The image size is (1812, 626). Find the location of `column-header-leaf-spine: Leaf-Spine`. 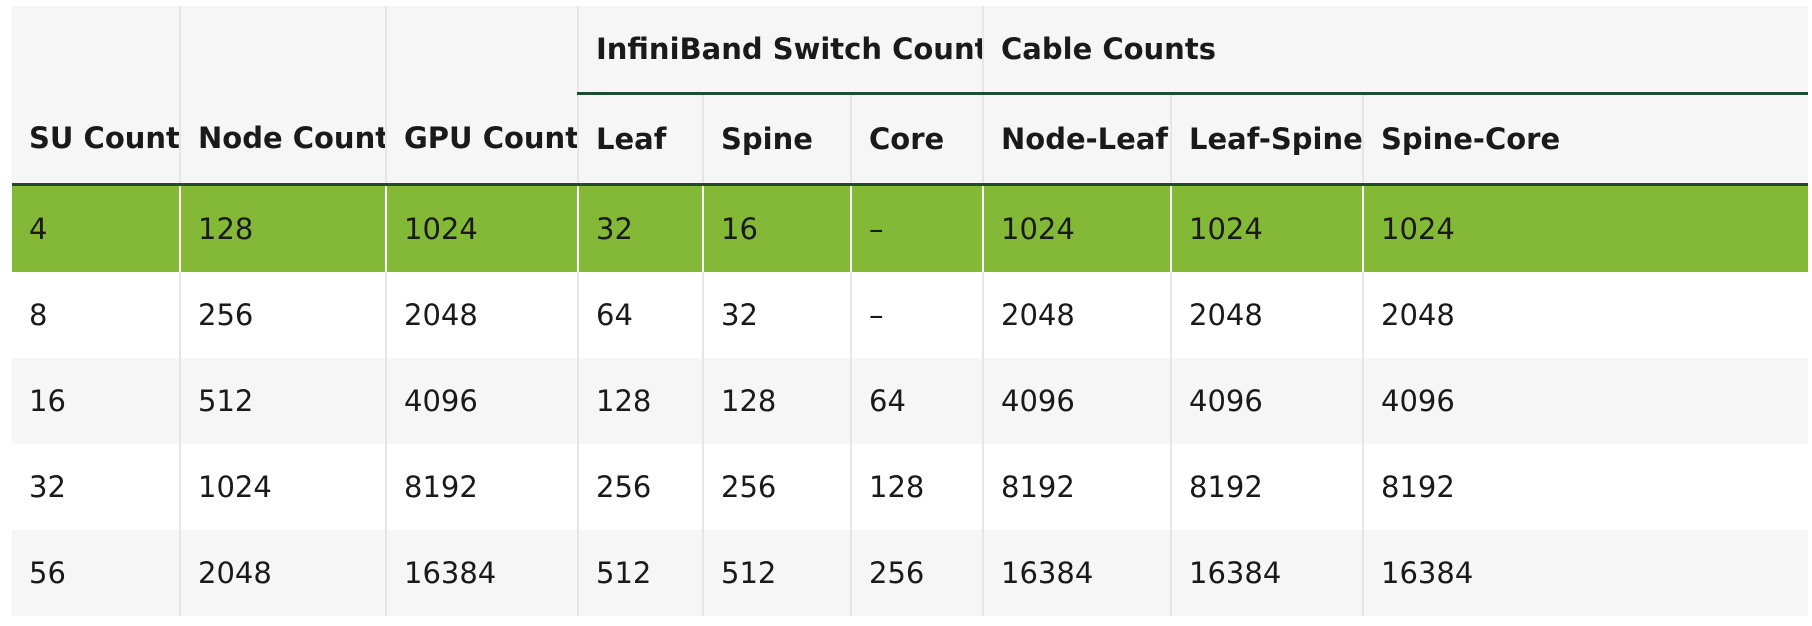

column-header-leaf-spine: Leaf-Spine is located at coordinates (1267, 139).